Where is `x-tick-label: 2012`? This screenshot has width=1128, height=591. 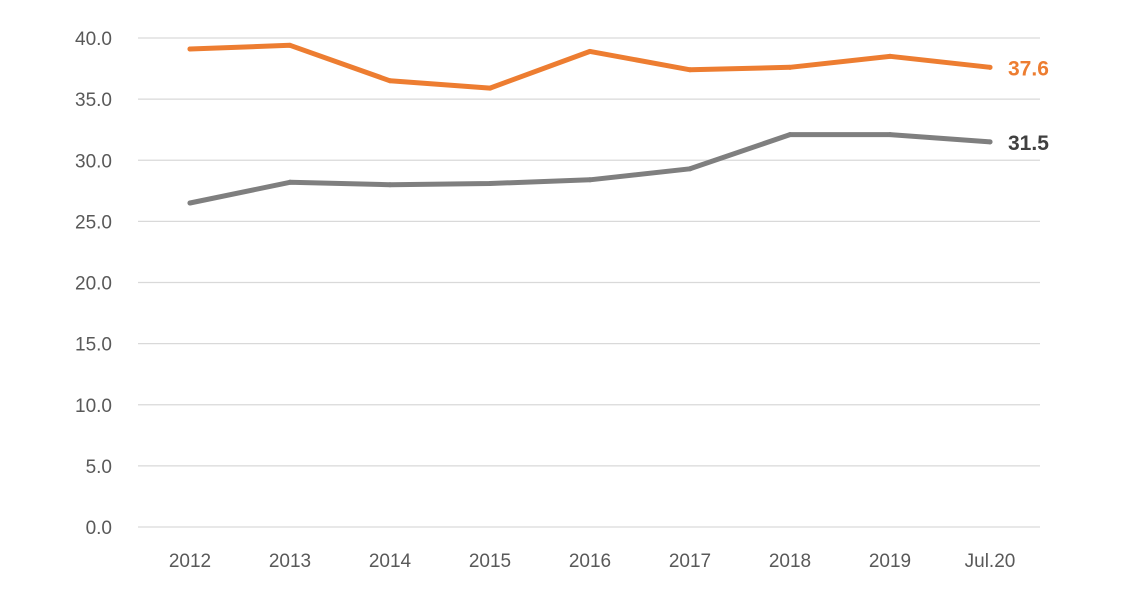
x-tick-label: 2012 is located at coordinates (190, 561).